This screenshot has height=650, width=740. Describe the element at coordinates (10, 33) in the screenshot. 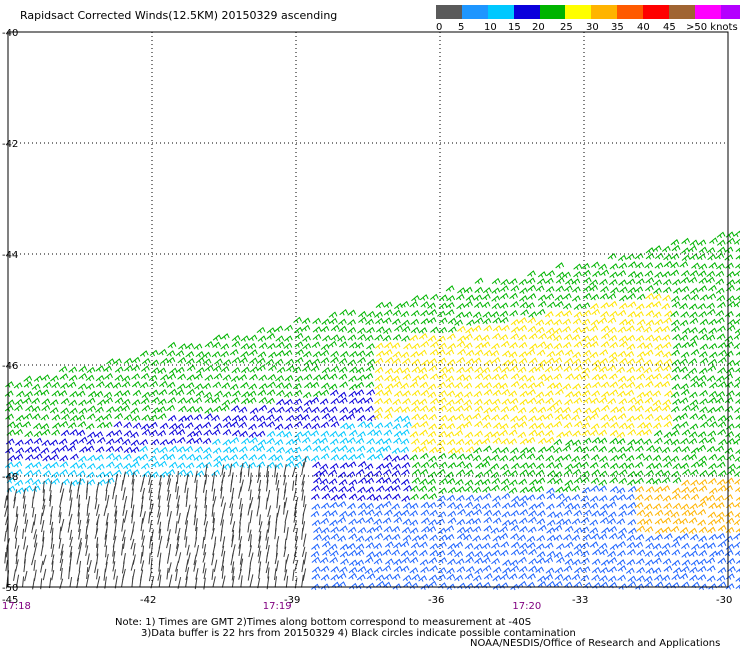

I see `latitude-label: -40` at that location.